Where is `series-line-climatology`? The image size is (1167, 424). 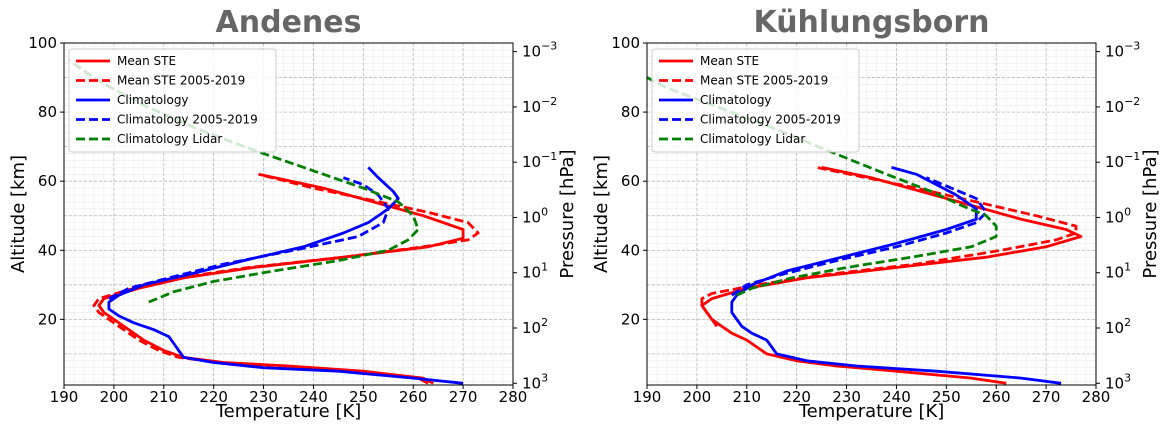 series-line-climatology is located at coordinates (896, 275).